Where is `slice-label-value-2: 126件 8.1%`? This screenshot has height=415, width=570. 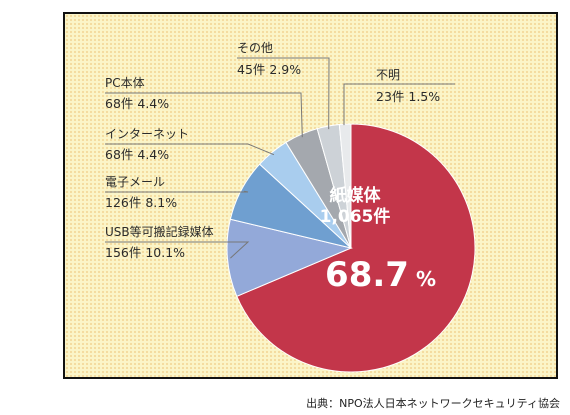
slice-label-value-2: 126件 8.1% is located at coordinates (141, 202).